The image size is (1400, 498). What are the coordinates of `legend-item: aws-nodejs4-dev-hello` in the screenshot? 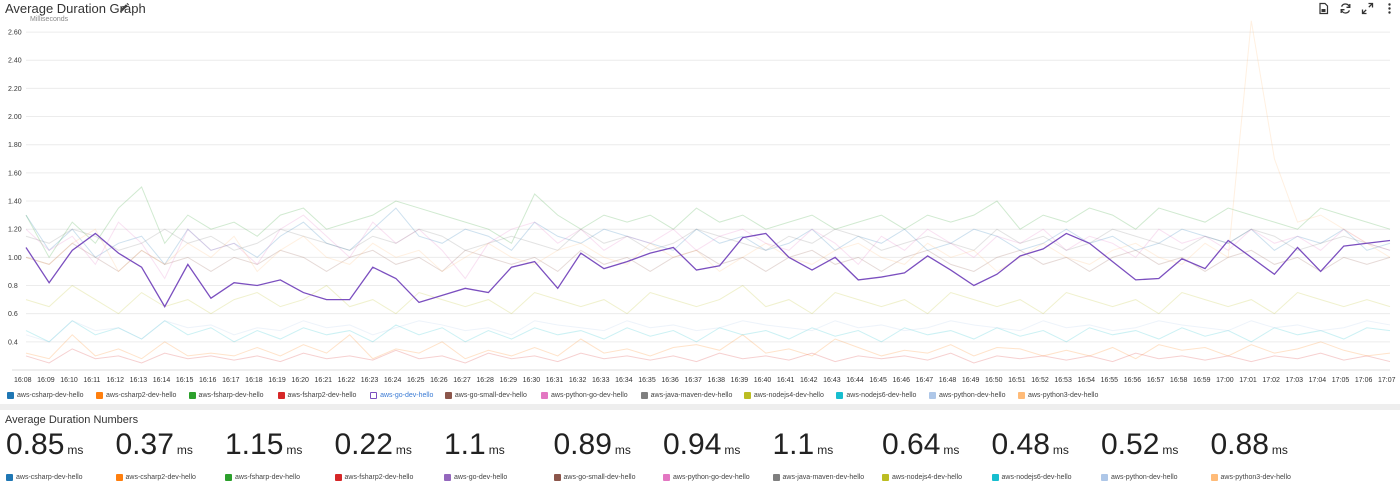 It's located at (783, 395).